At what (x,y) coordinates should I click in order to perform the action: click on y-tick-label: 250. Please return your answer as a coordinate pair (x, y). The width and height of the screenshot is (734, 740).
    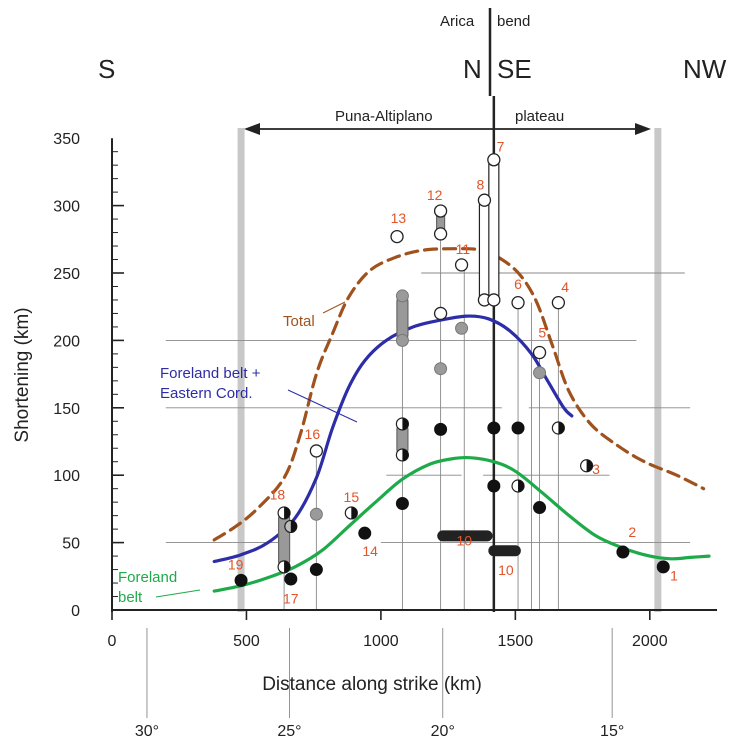
    Looking at the image, I should click on (66, 274).